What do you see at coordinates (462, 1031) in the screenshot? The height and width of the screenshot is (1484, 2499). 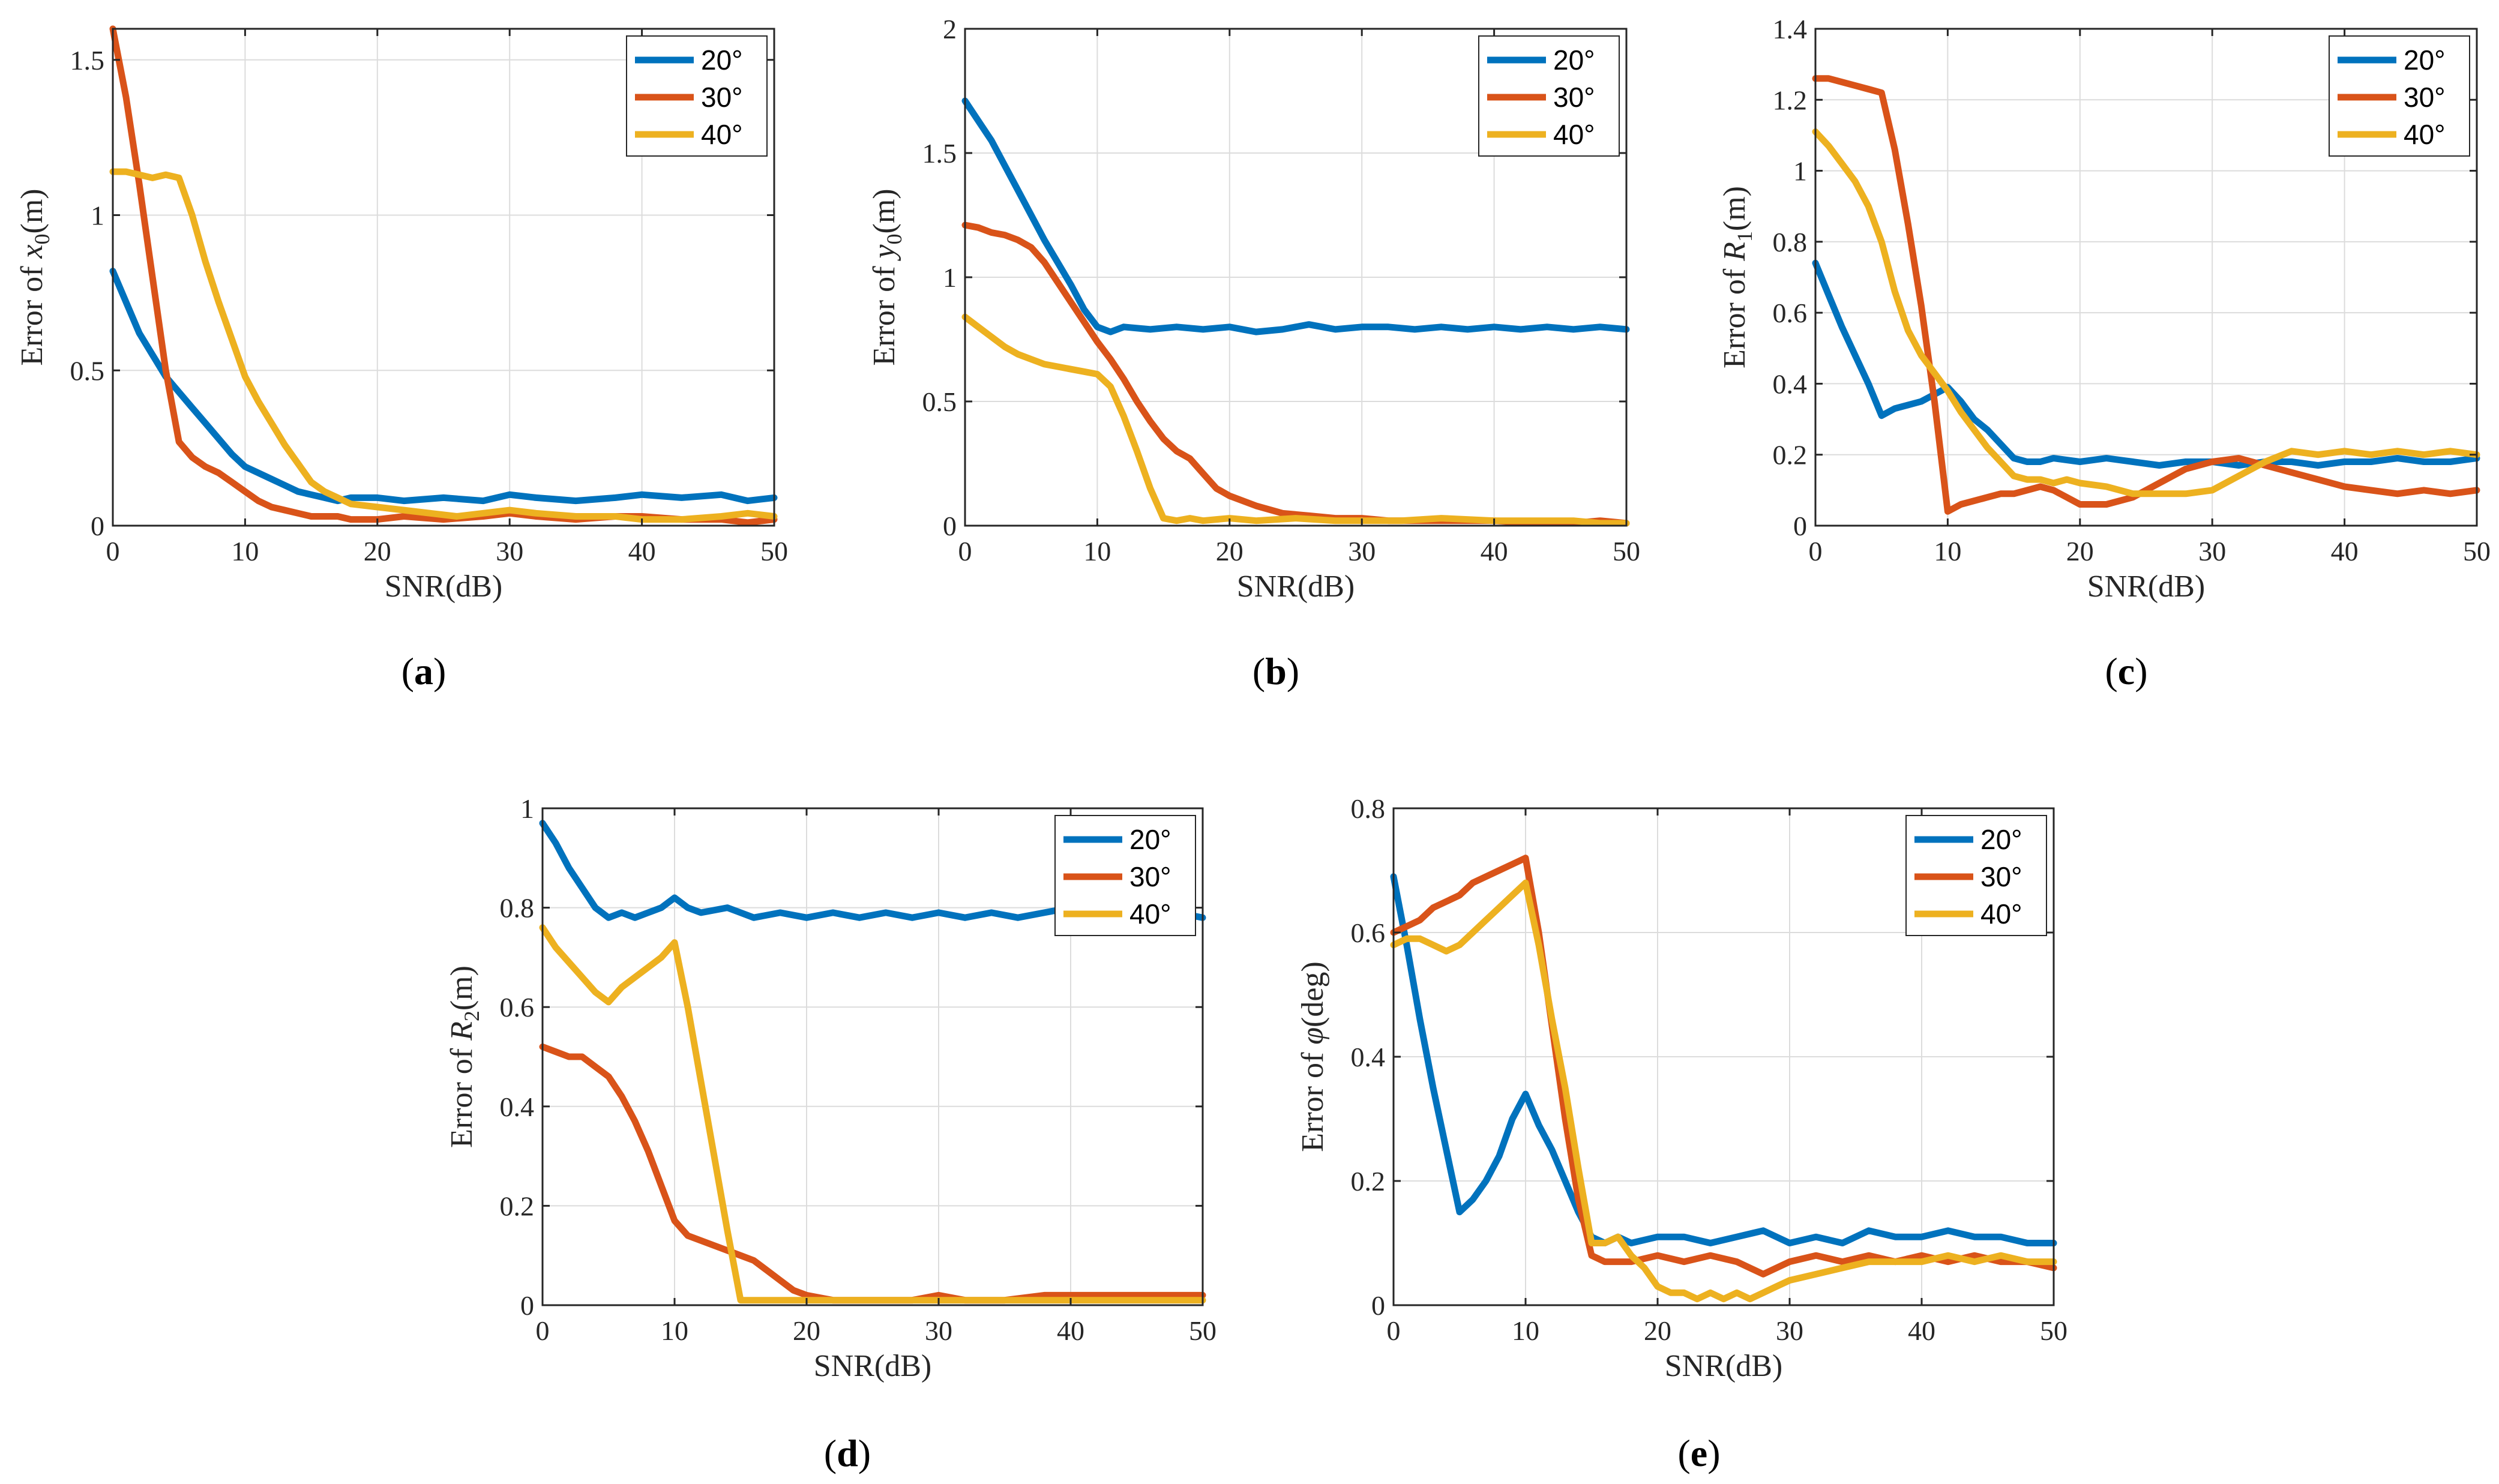 I see `y-label-variable: R` at bounding box center [462, 1031].